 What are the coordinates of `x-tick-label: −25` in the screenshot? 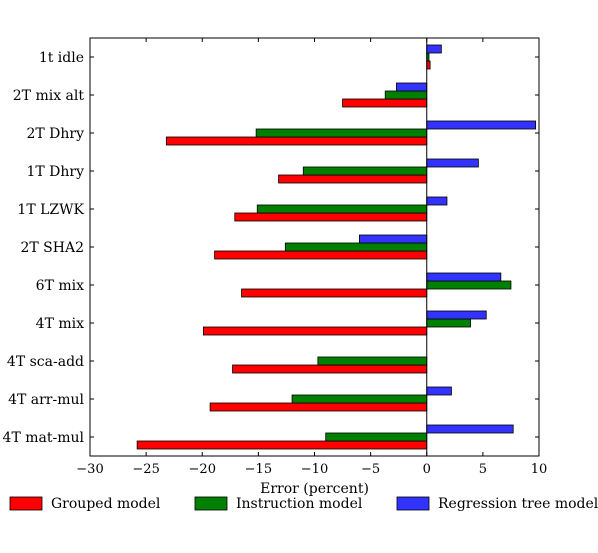 It's located at (145, 469).